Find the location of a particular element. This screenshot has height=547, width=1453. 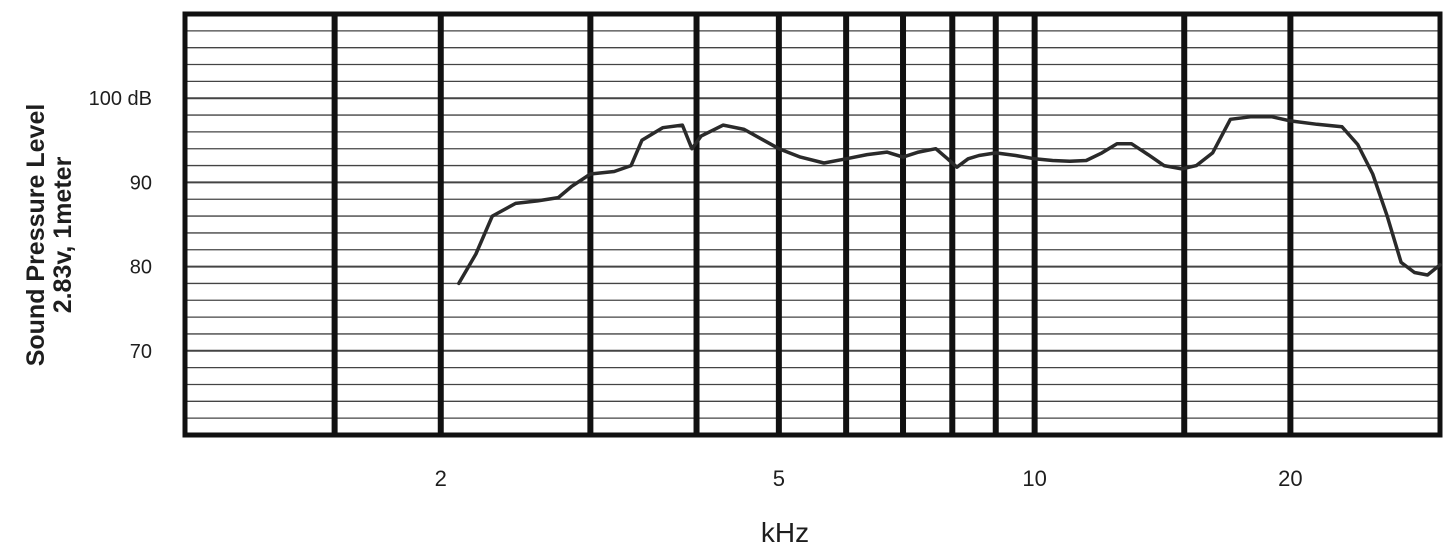

y-tick-labels: 100 dB 90 80 70 is located at coordinates (120, 225).